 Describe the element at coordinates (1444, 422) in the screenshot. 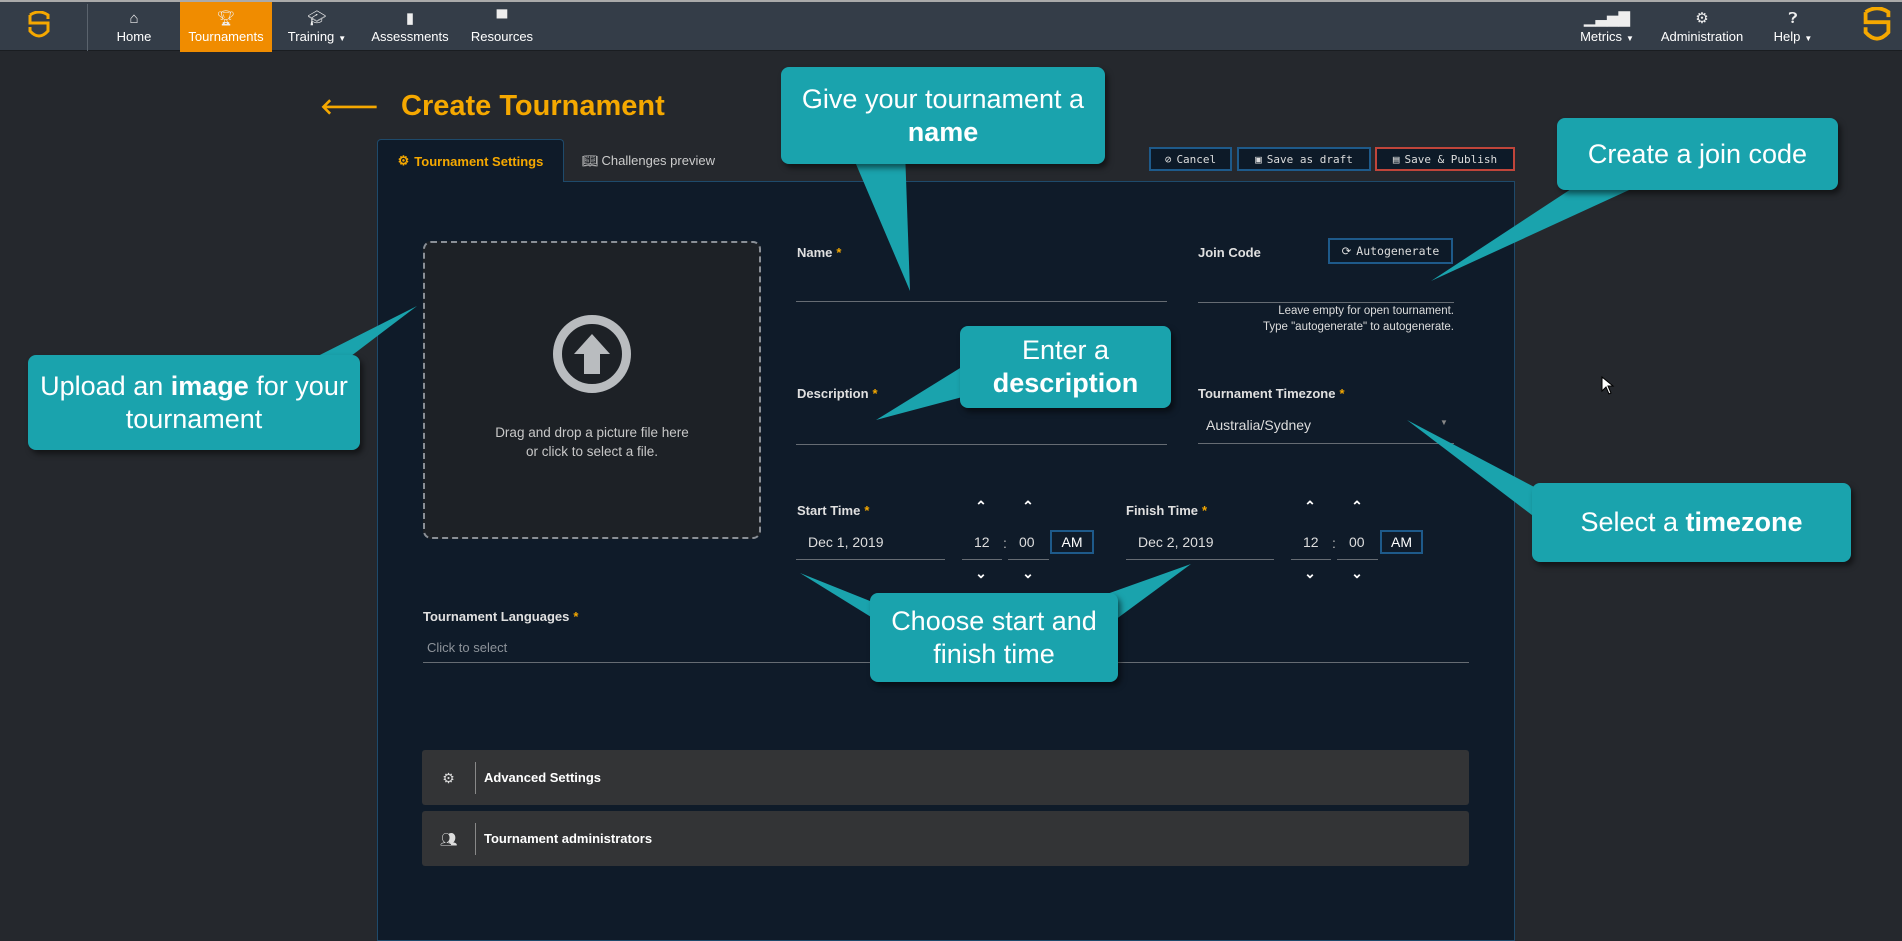

I see `chevron-down-icon: ▼` at that location.